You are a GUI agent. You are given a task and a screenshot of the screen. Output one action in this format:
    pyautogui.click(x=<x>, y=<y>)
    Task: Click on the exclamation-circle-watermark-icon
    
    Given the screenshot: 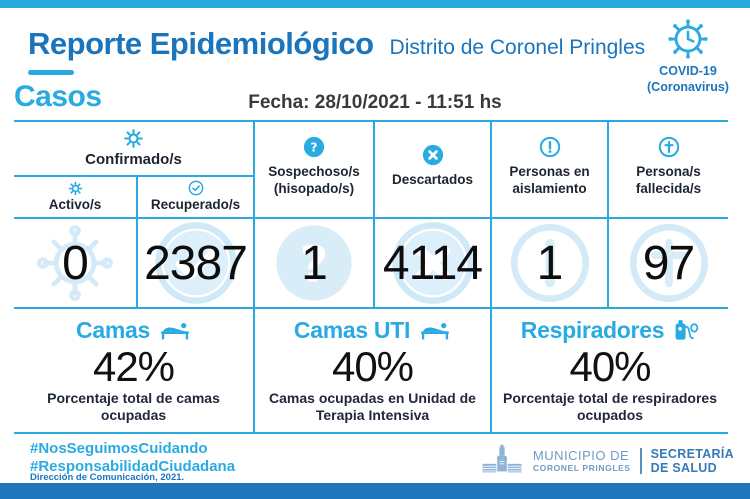 What is the action you would take?
    pyautogui.click(x=549, y=263)
    